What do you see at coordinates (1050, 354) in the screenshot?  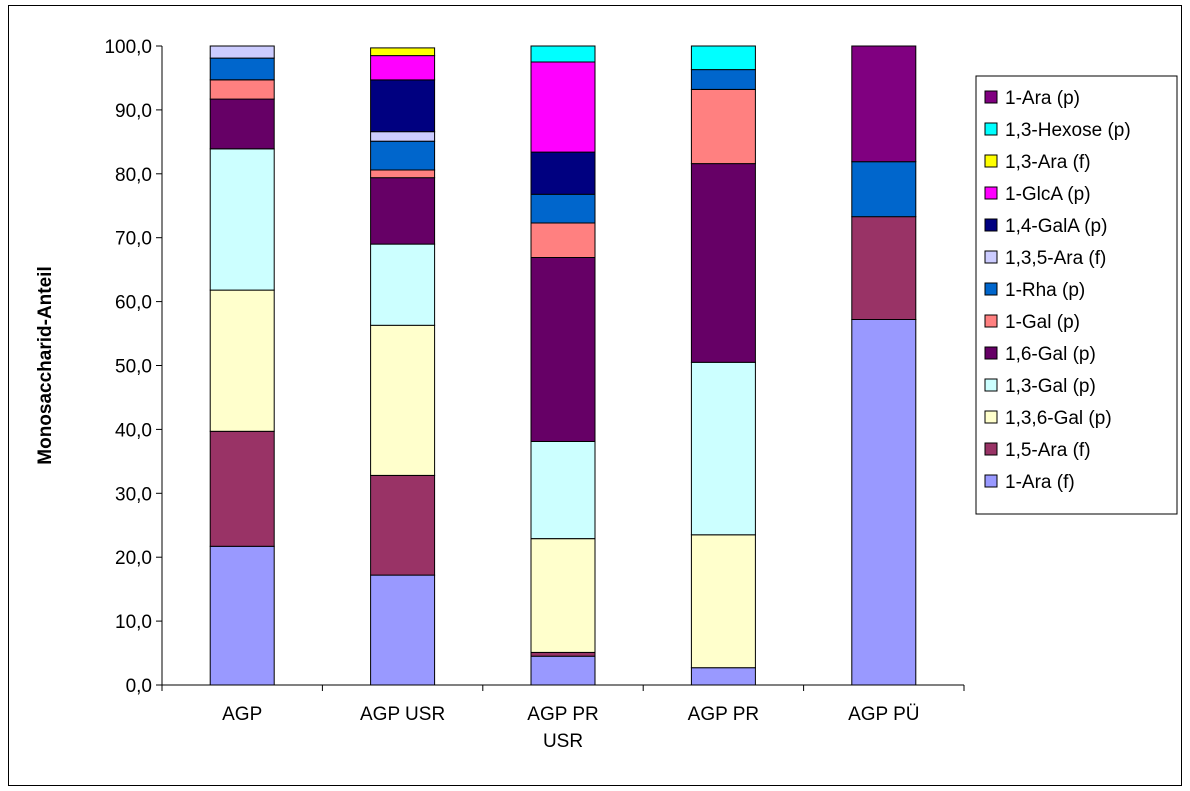 I see `legend-label: 1,6-Gal (p)` at bounding box center [1050, 354].